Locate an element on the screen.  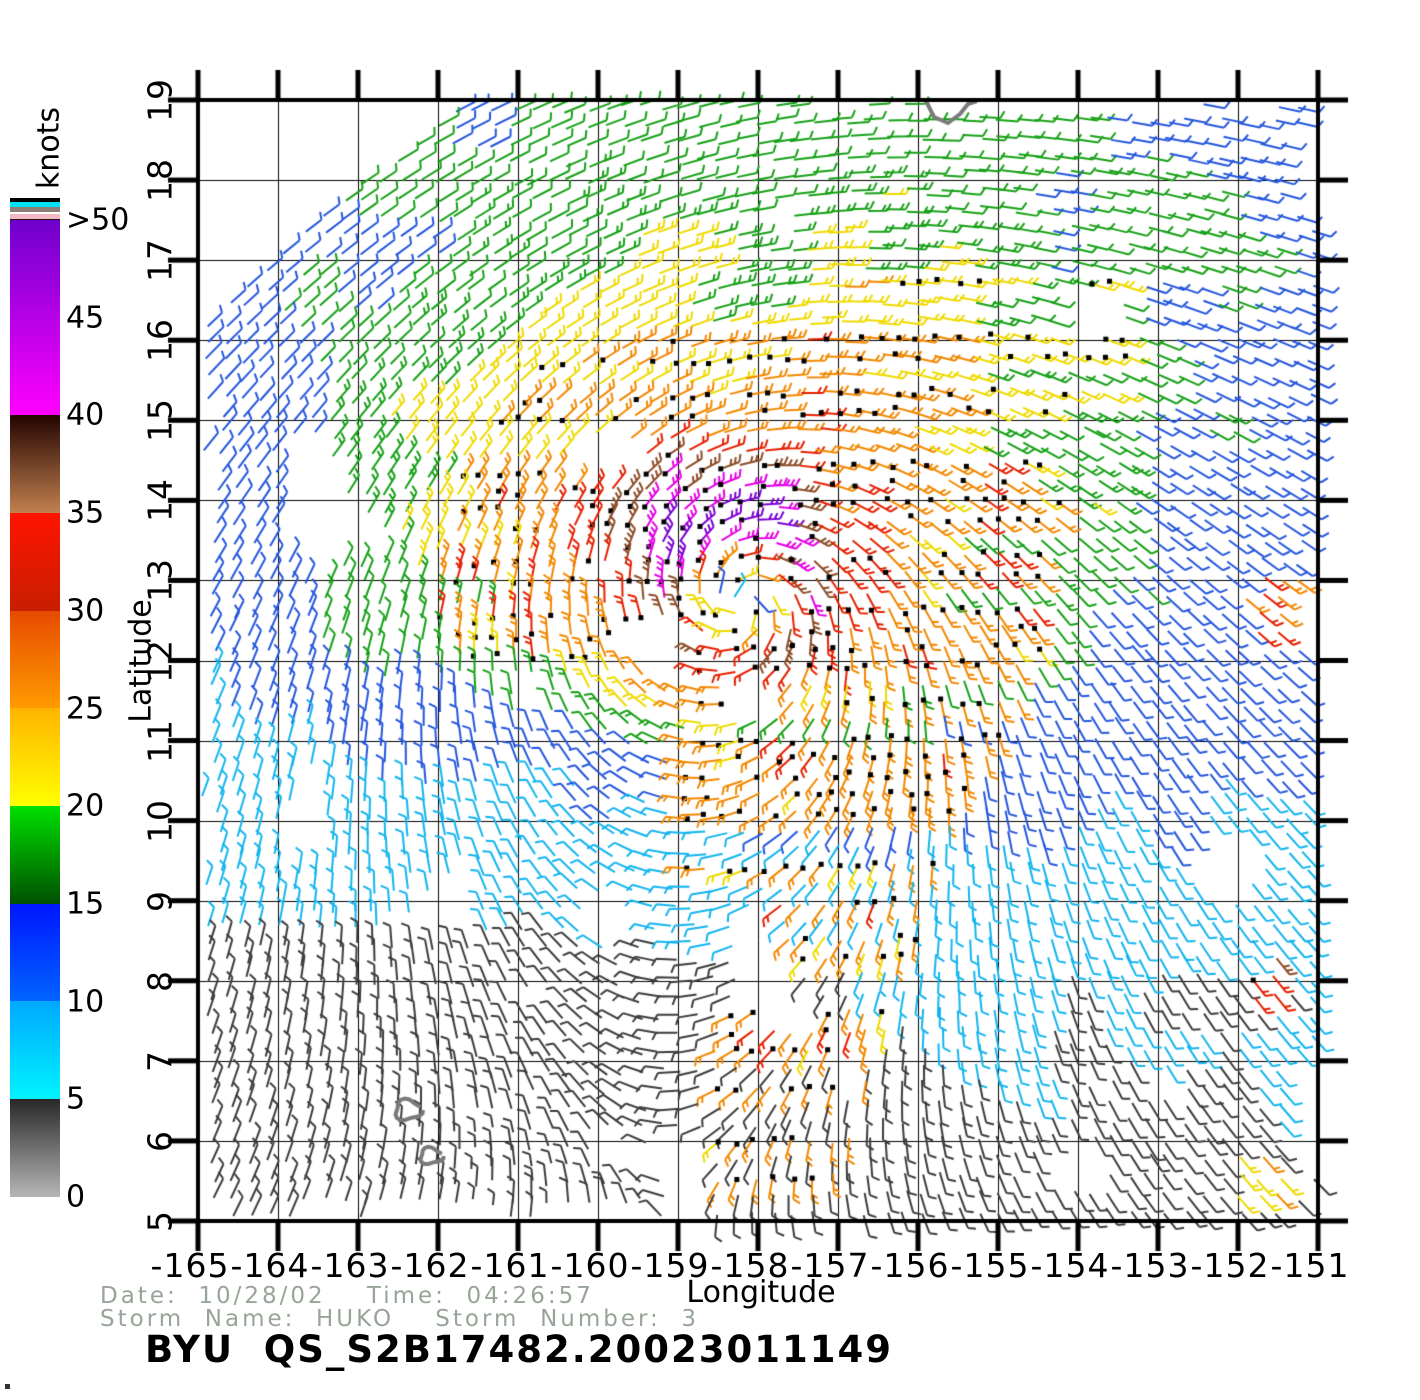
colorbar-tick-label: 25 is located at coordinates (85, 708).